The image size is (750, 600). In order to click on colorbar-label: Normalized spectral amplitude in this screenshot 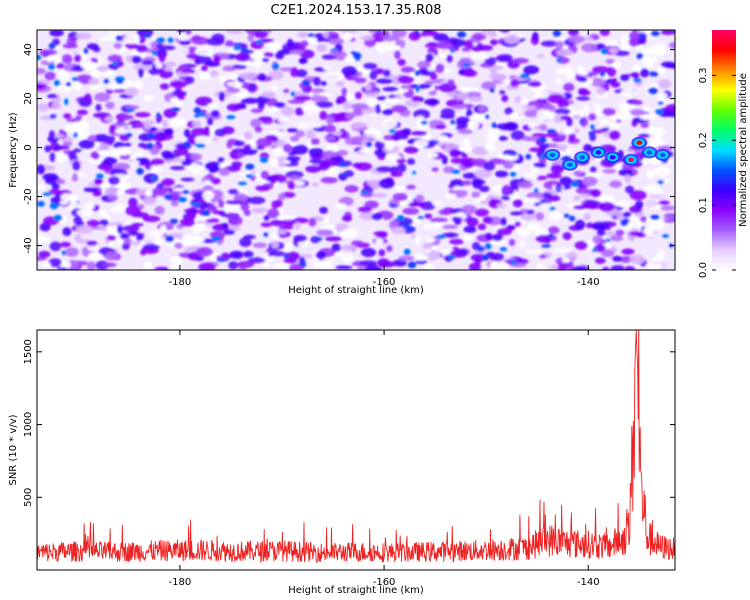, I will do `click(743, 150)`.